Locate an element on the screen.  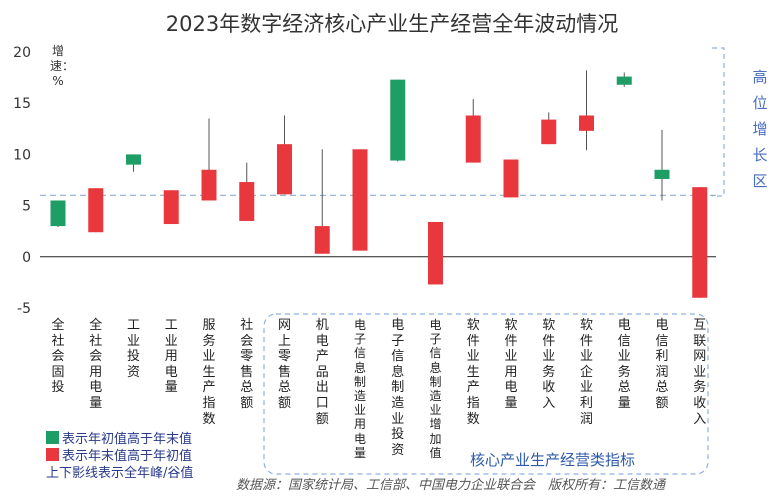
y-tick-label: 15 is located at coordinates (22, 104).